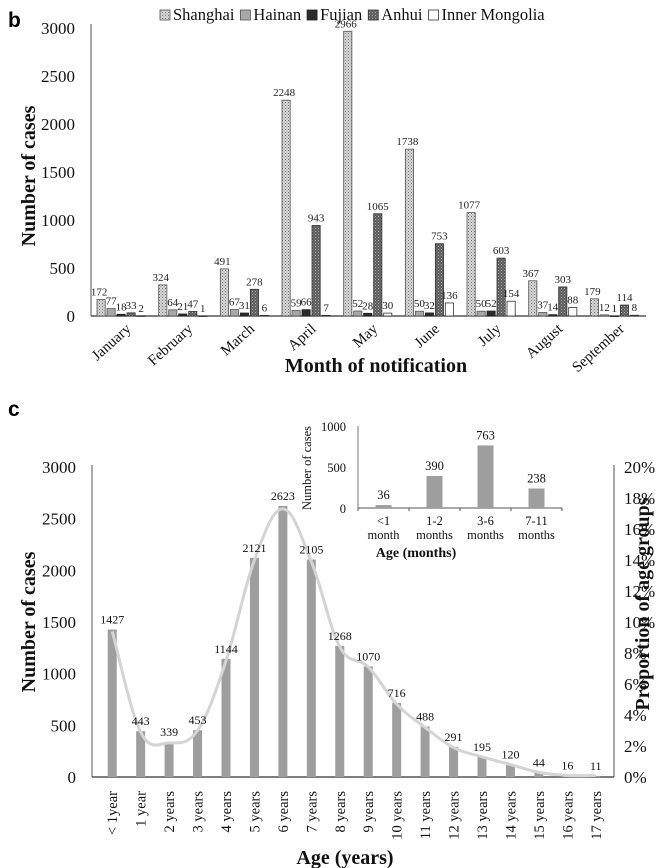 The height and width of the screenshot is (868, 657). Describe the element at coordinates (490, 335) in the screenshot. I see `x-tick-label-july: July` at that location.